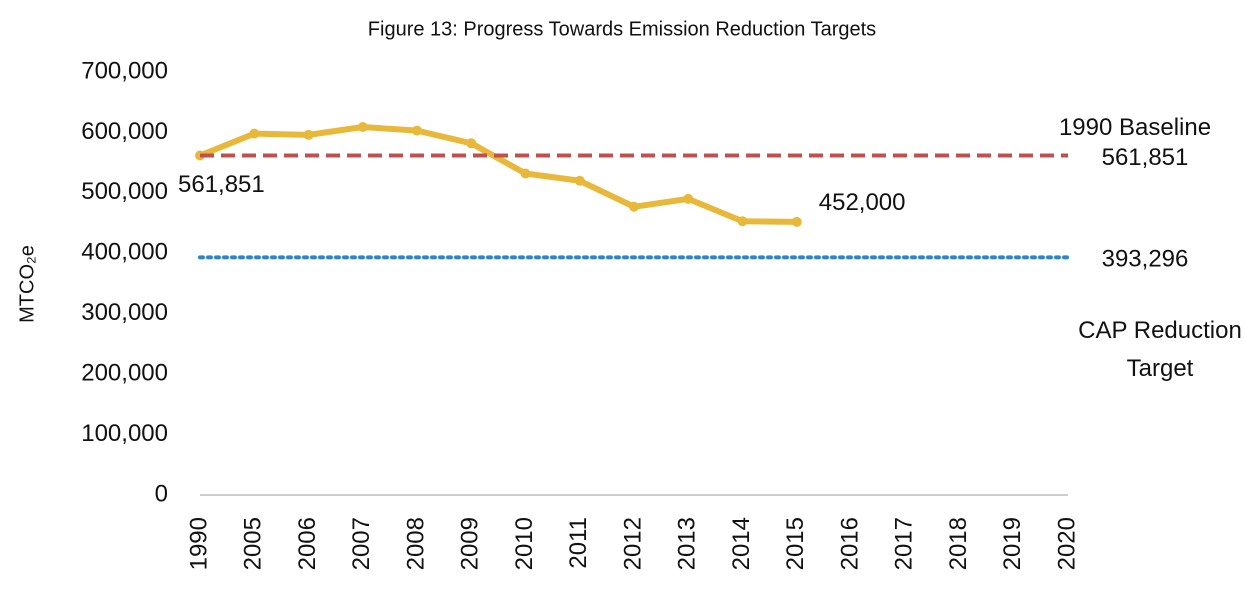  I want to click on y-tick-label: 500,000, so click(124, 191).